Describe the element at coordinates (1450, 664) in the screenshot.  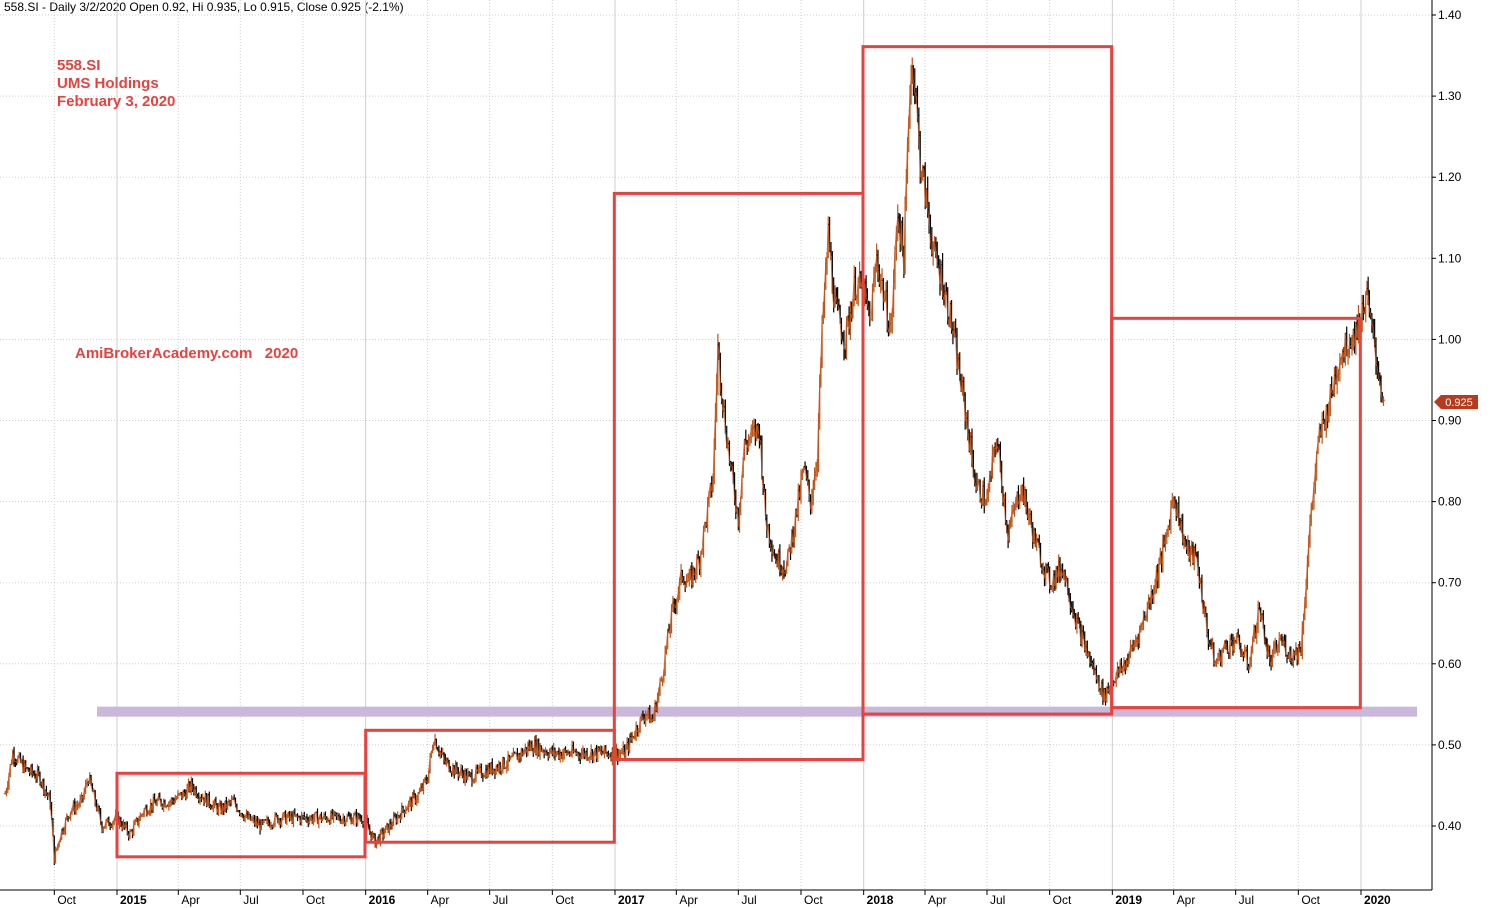
I see `y-tick-label: 0.60` at that location.